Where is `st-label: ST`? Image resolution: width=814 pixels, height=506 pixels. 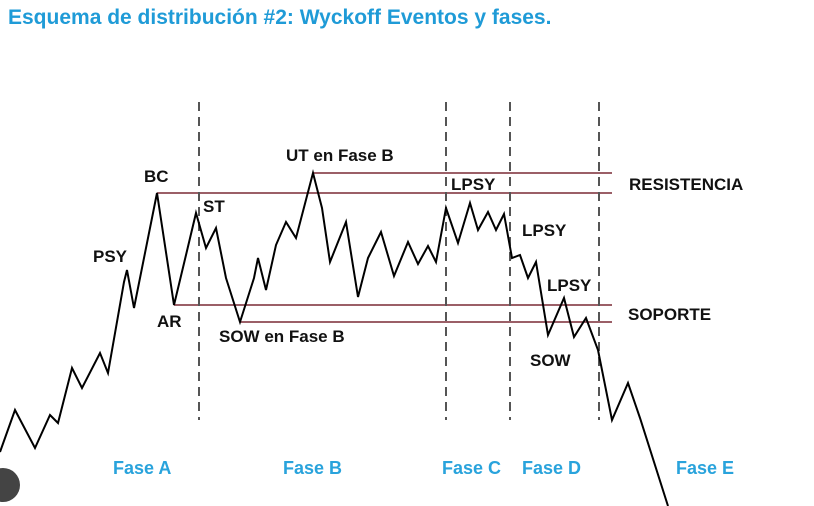
st-label: ST is located at coordinates (214, 206).